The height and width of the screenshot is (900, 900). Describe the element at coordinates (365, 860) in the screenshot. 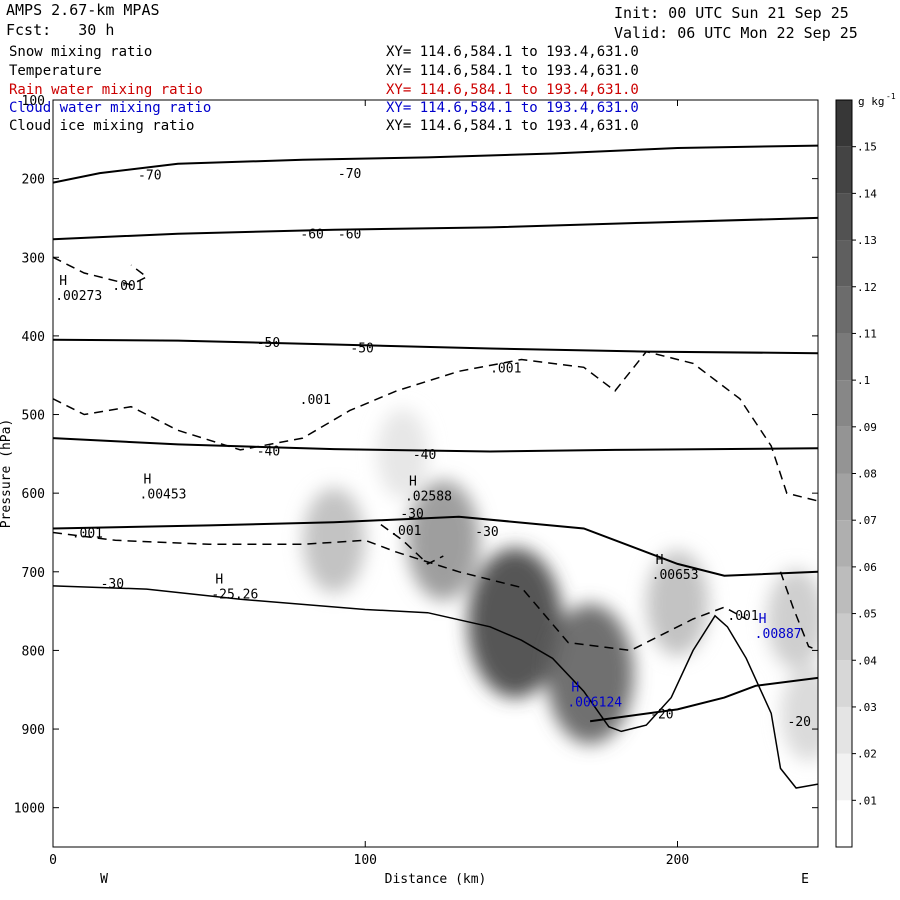

I see `x-tick-label: 100` at that location.